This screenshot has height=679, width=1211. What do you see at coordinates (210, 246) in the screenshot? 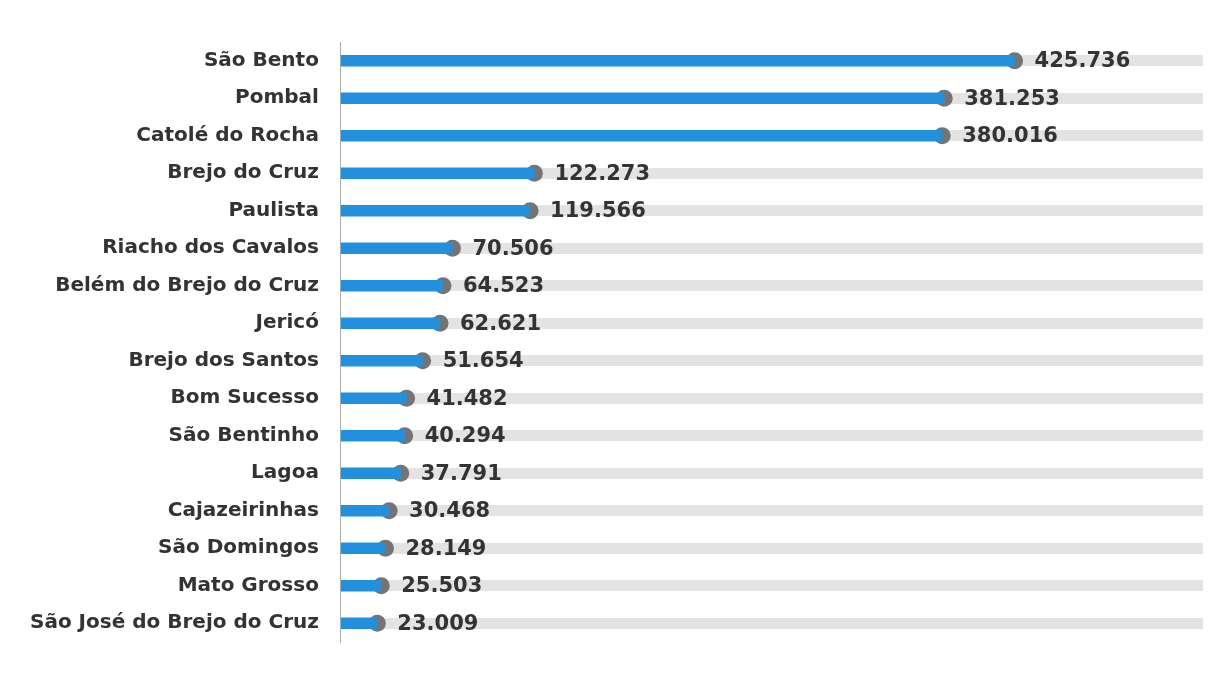
I see `y-tick-label: Riacho dos Cavalos` at bounding box center [210, 246].